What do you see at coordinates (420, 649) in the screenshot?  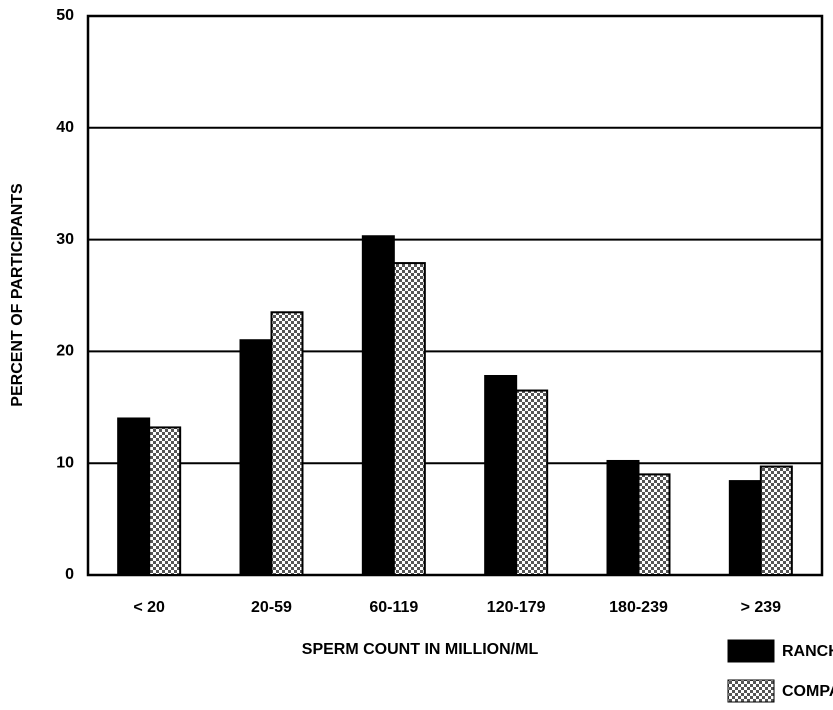 I see `x-axis-label: SPERM COUNT IN MILLION/ML` at bounding box center [420, 649].